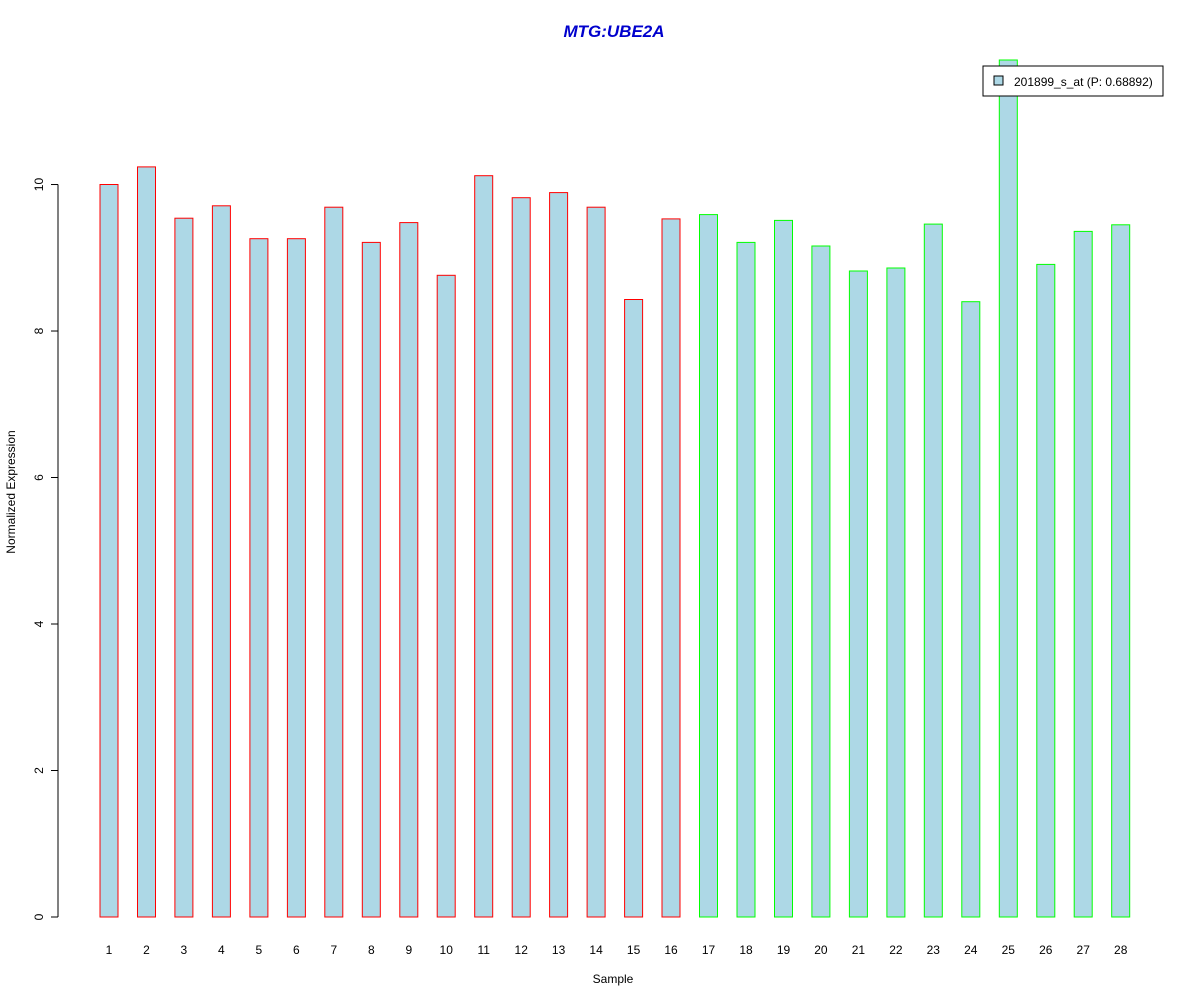 Image resolution: width=1200 pixels, height=1000 pixels. I want to click on x-tick-label: 16, so click(671, 950).